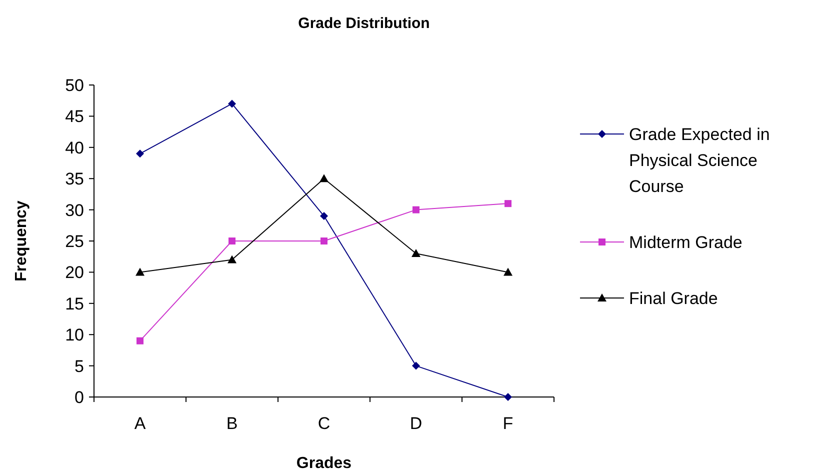 This screenshot has height=473, width=825. Describe the element at coordinates (685, 242) in the screenshot. I see `legend-label: Midterm Grade` at that location.